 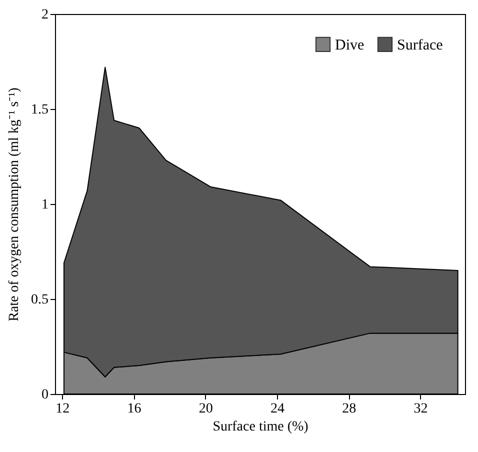 I want to click on x-tick-label: 28, so click(x=349, y=409).